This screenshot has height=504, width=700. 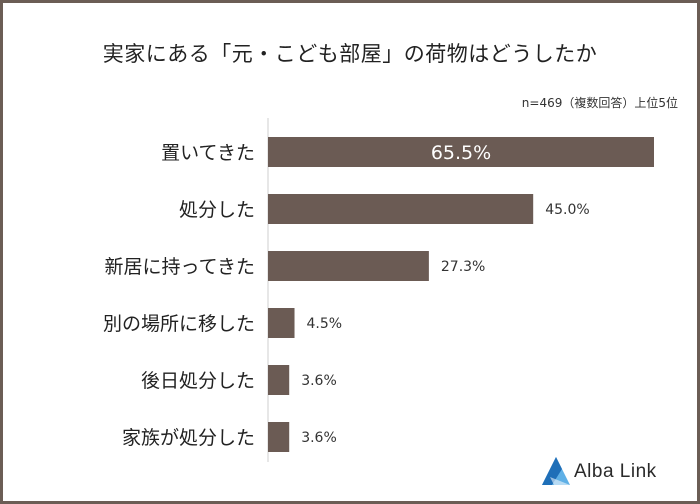 What do you see at coordinates (180, 267) in the screenshot?
I see `category-label: 新居に持ってきた` at bounding box center [180, 267].